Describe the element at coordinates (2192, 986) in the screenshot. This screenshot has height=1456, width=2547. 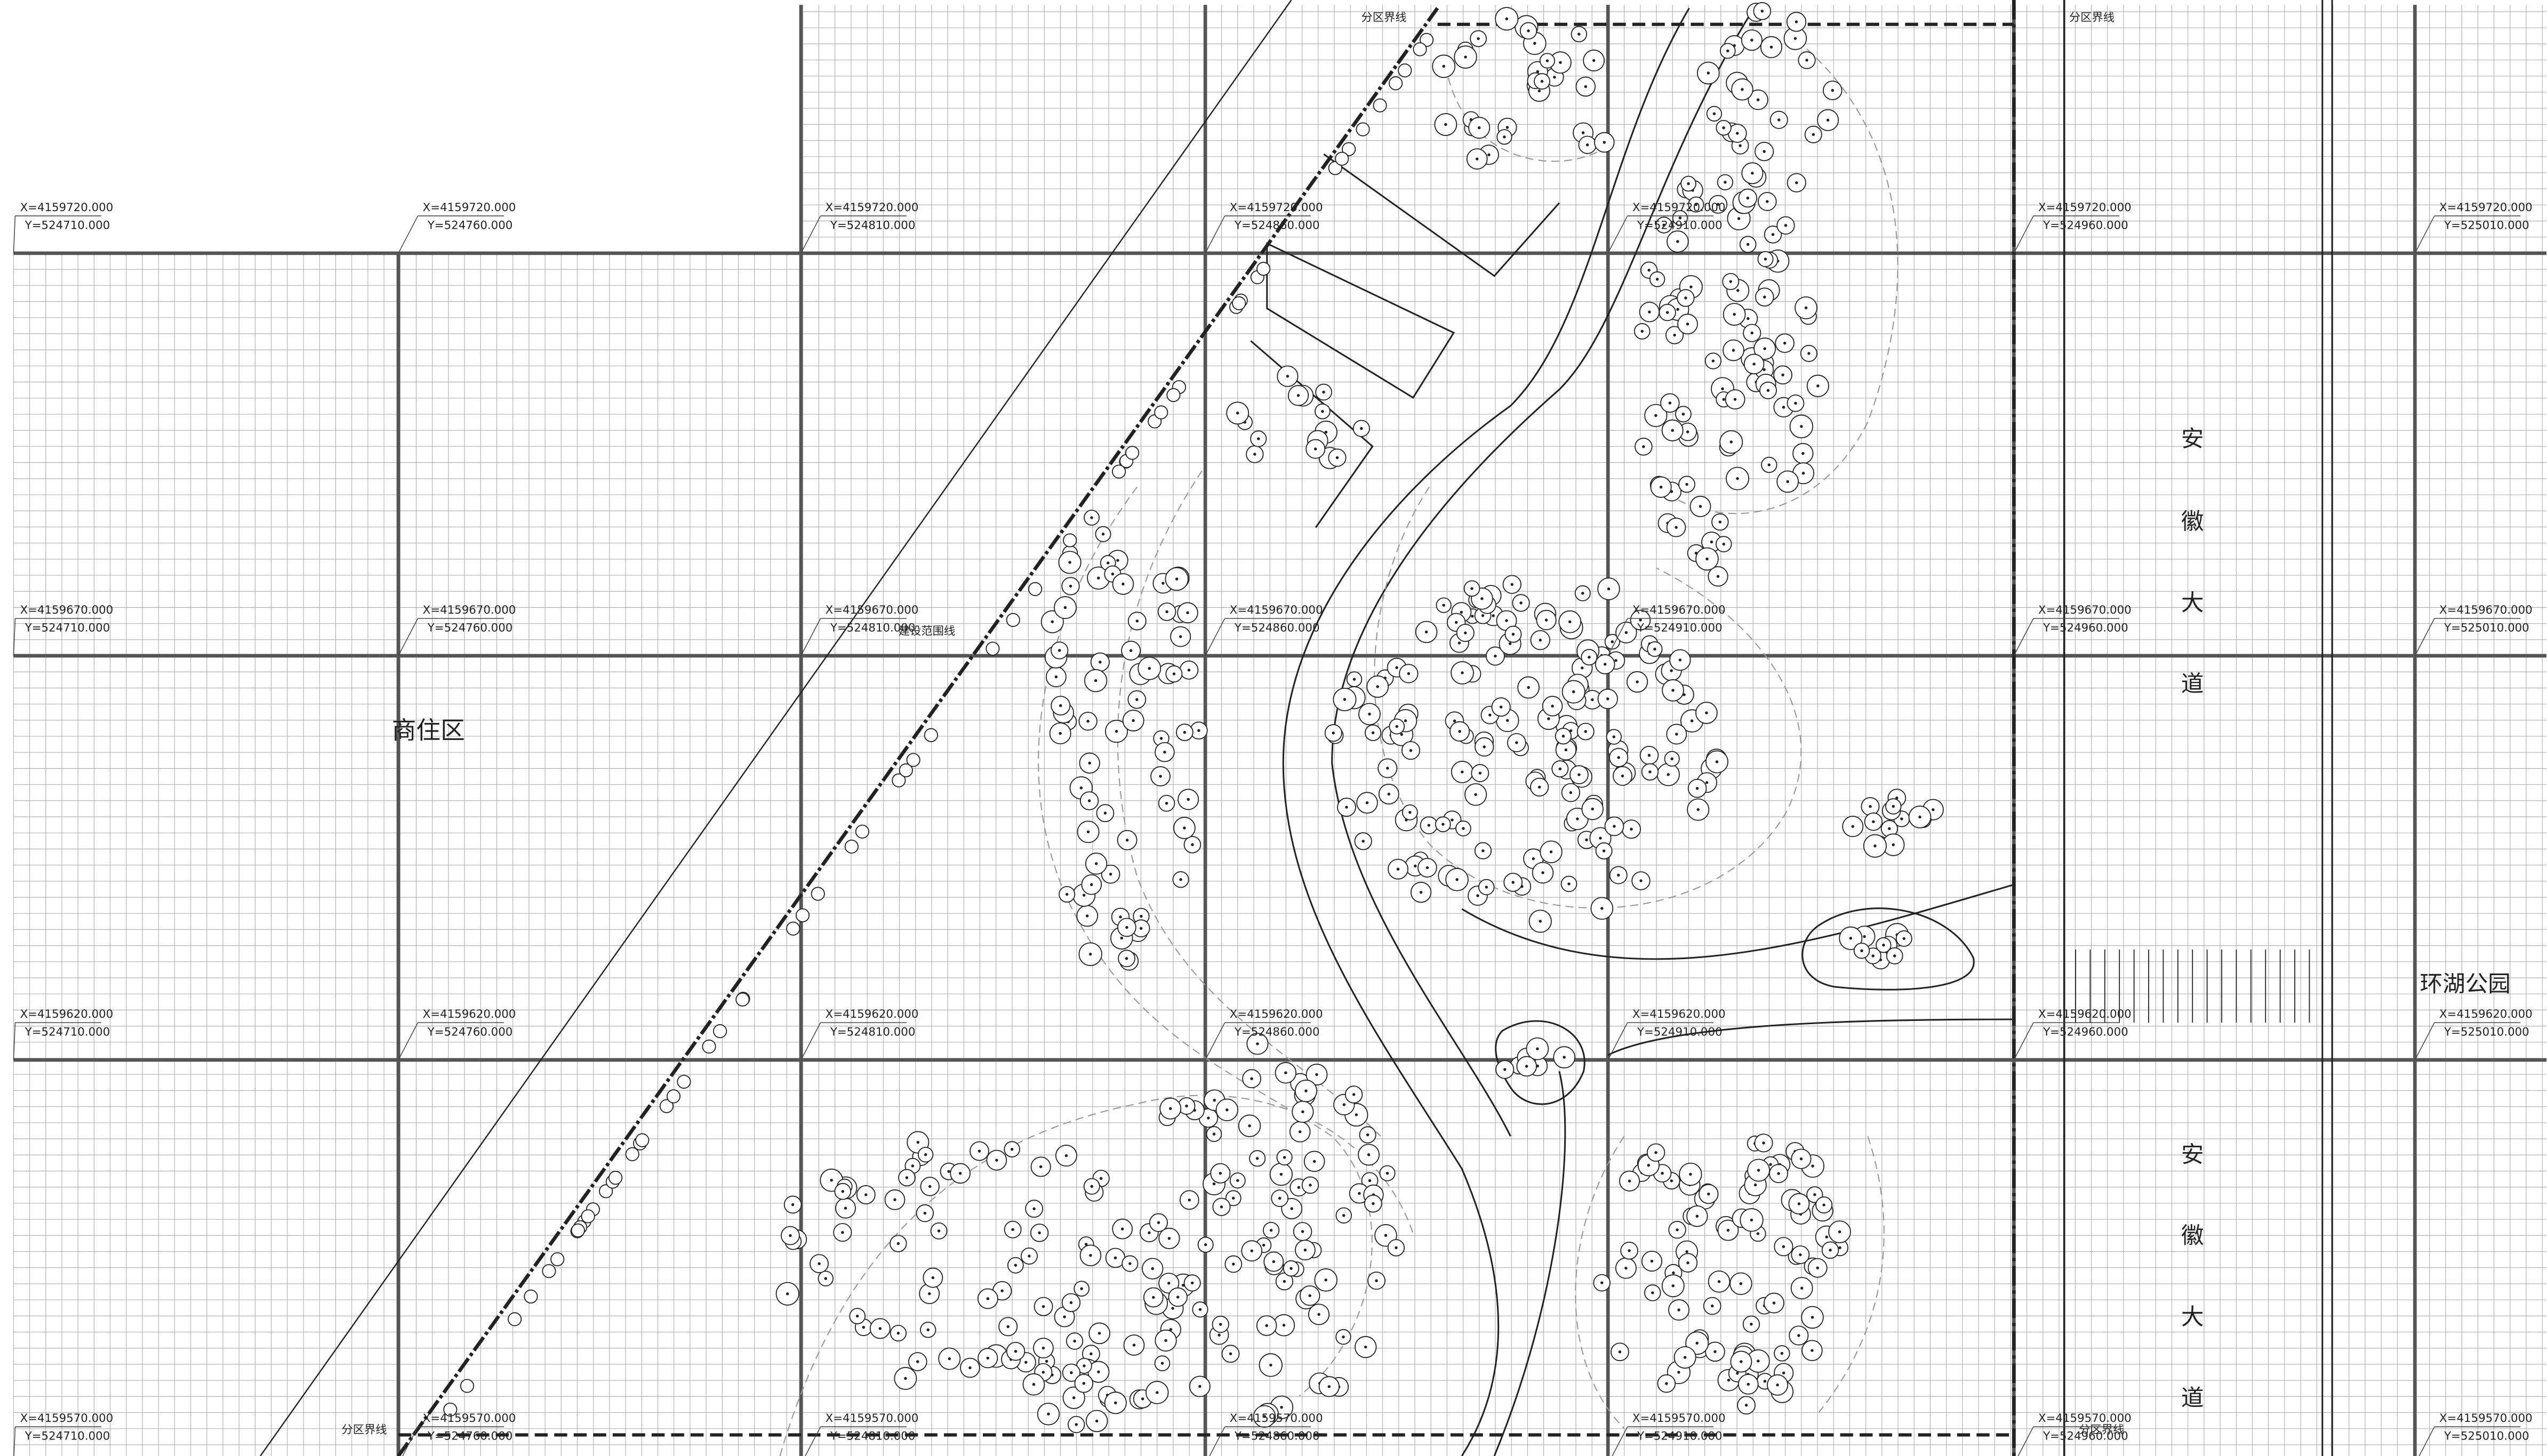
I see `hatch` at that location.